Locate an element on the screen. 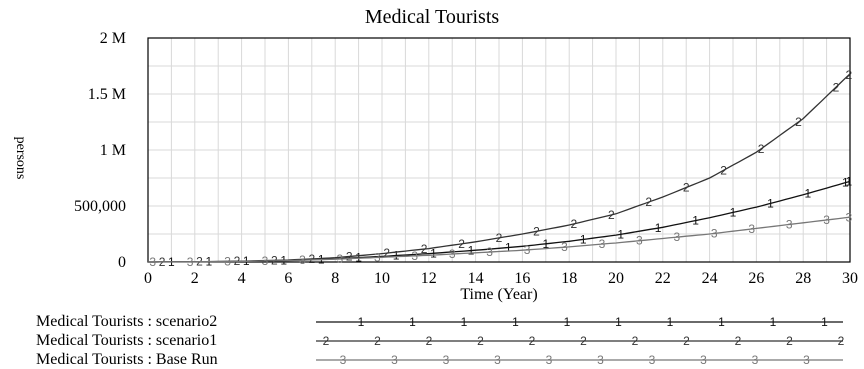  legend-sample-3: 3 3 3 3 3 3 3 3 3 3 is located at coordinates (579, 360).